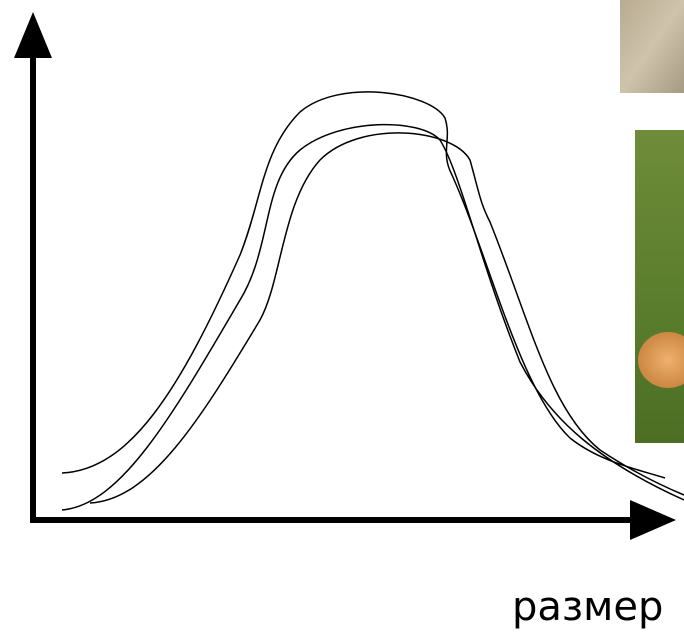 Image resolution: width=684 pixels, height=632 pixels. Describe the element at coordinates (661, 360) in the screenshot. I see `photo-object` at that location.